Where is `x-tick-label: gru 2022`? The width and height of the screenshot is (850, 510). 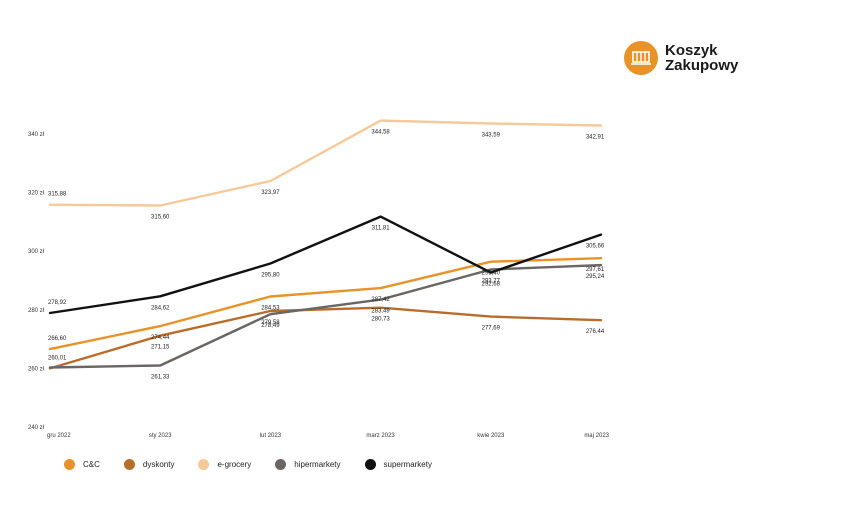 x-tick-label: gru 2022 is located at coordinates (59, 436).